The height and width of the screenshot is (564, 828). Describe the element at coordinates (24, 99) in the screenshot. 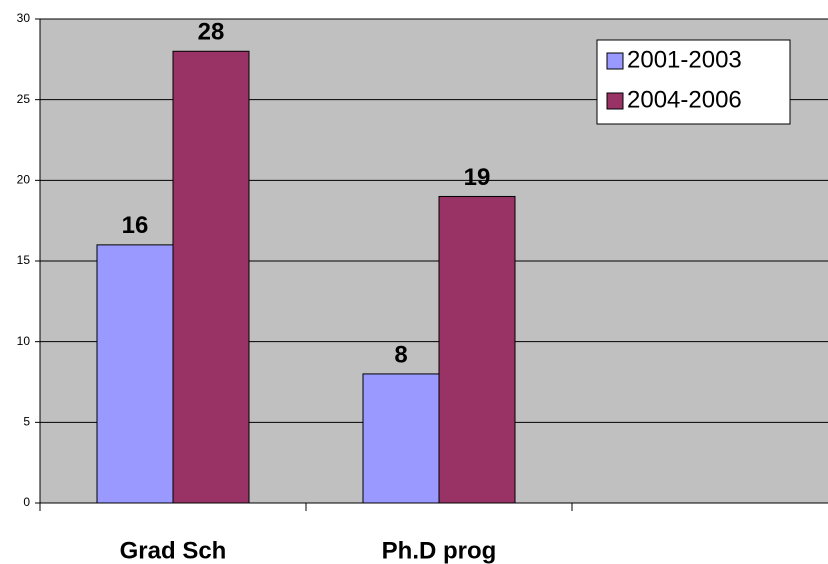

I see `y-tick-label: 25` at that location.